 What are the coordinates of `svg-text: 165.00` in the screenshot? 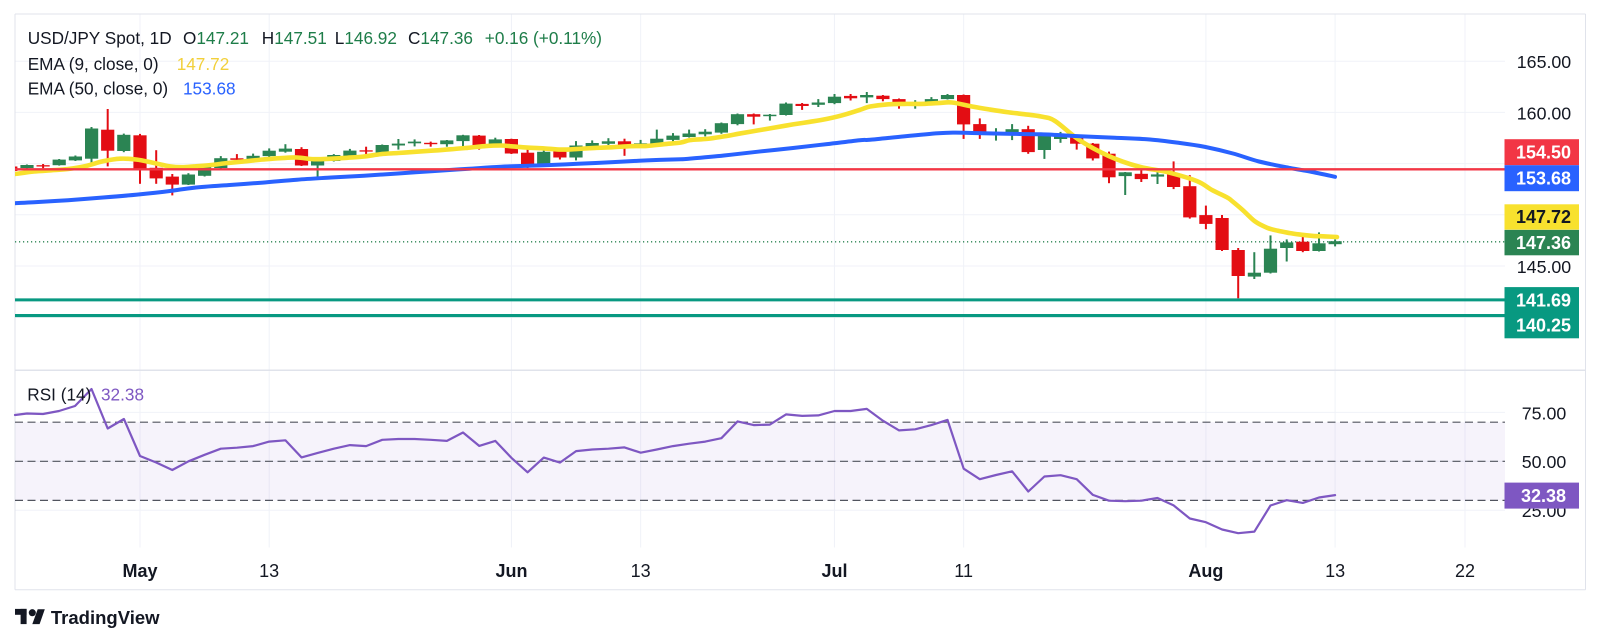 It's located at (1544, 62).